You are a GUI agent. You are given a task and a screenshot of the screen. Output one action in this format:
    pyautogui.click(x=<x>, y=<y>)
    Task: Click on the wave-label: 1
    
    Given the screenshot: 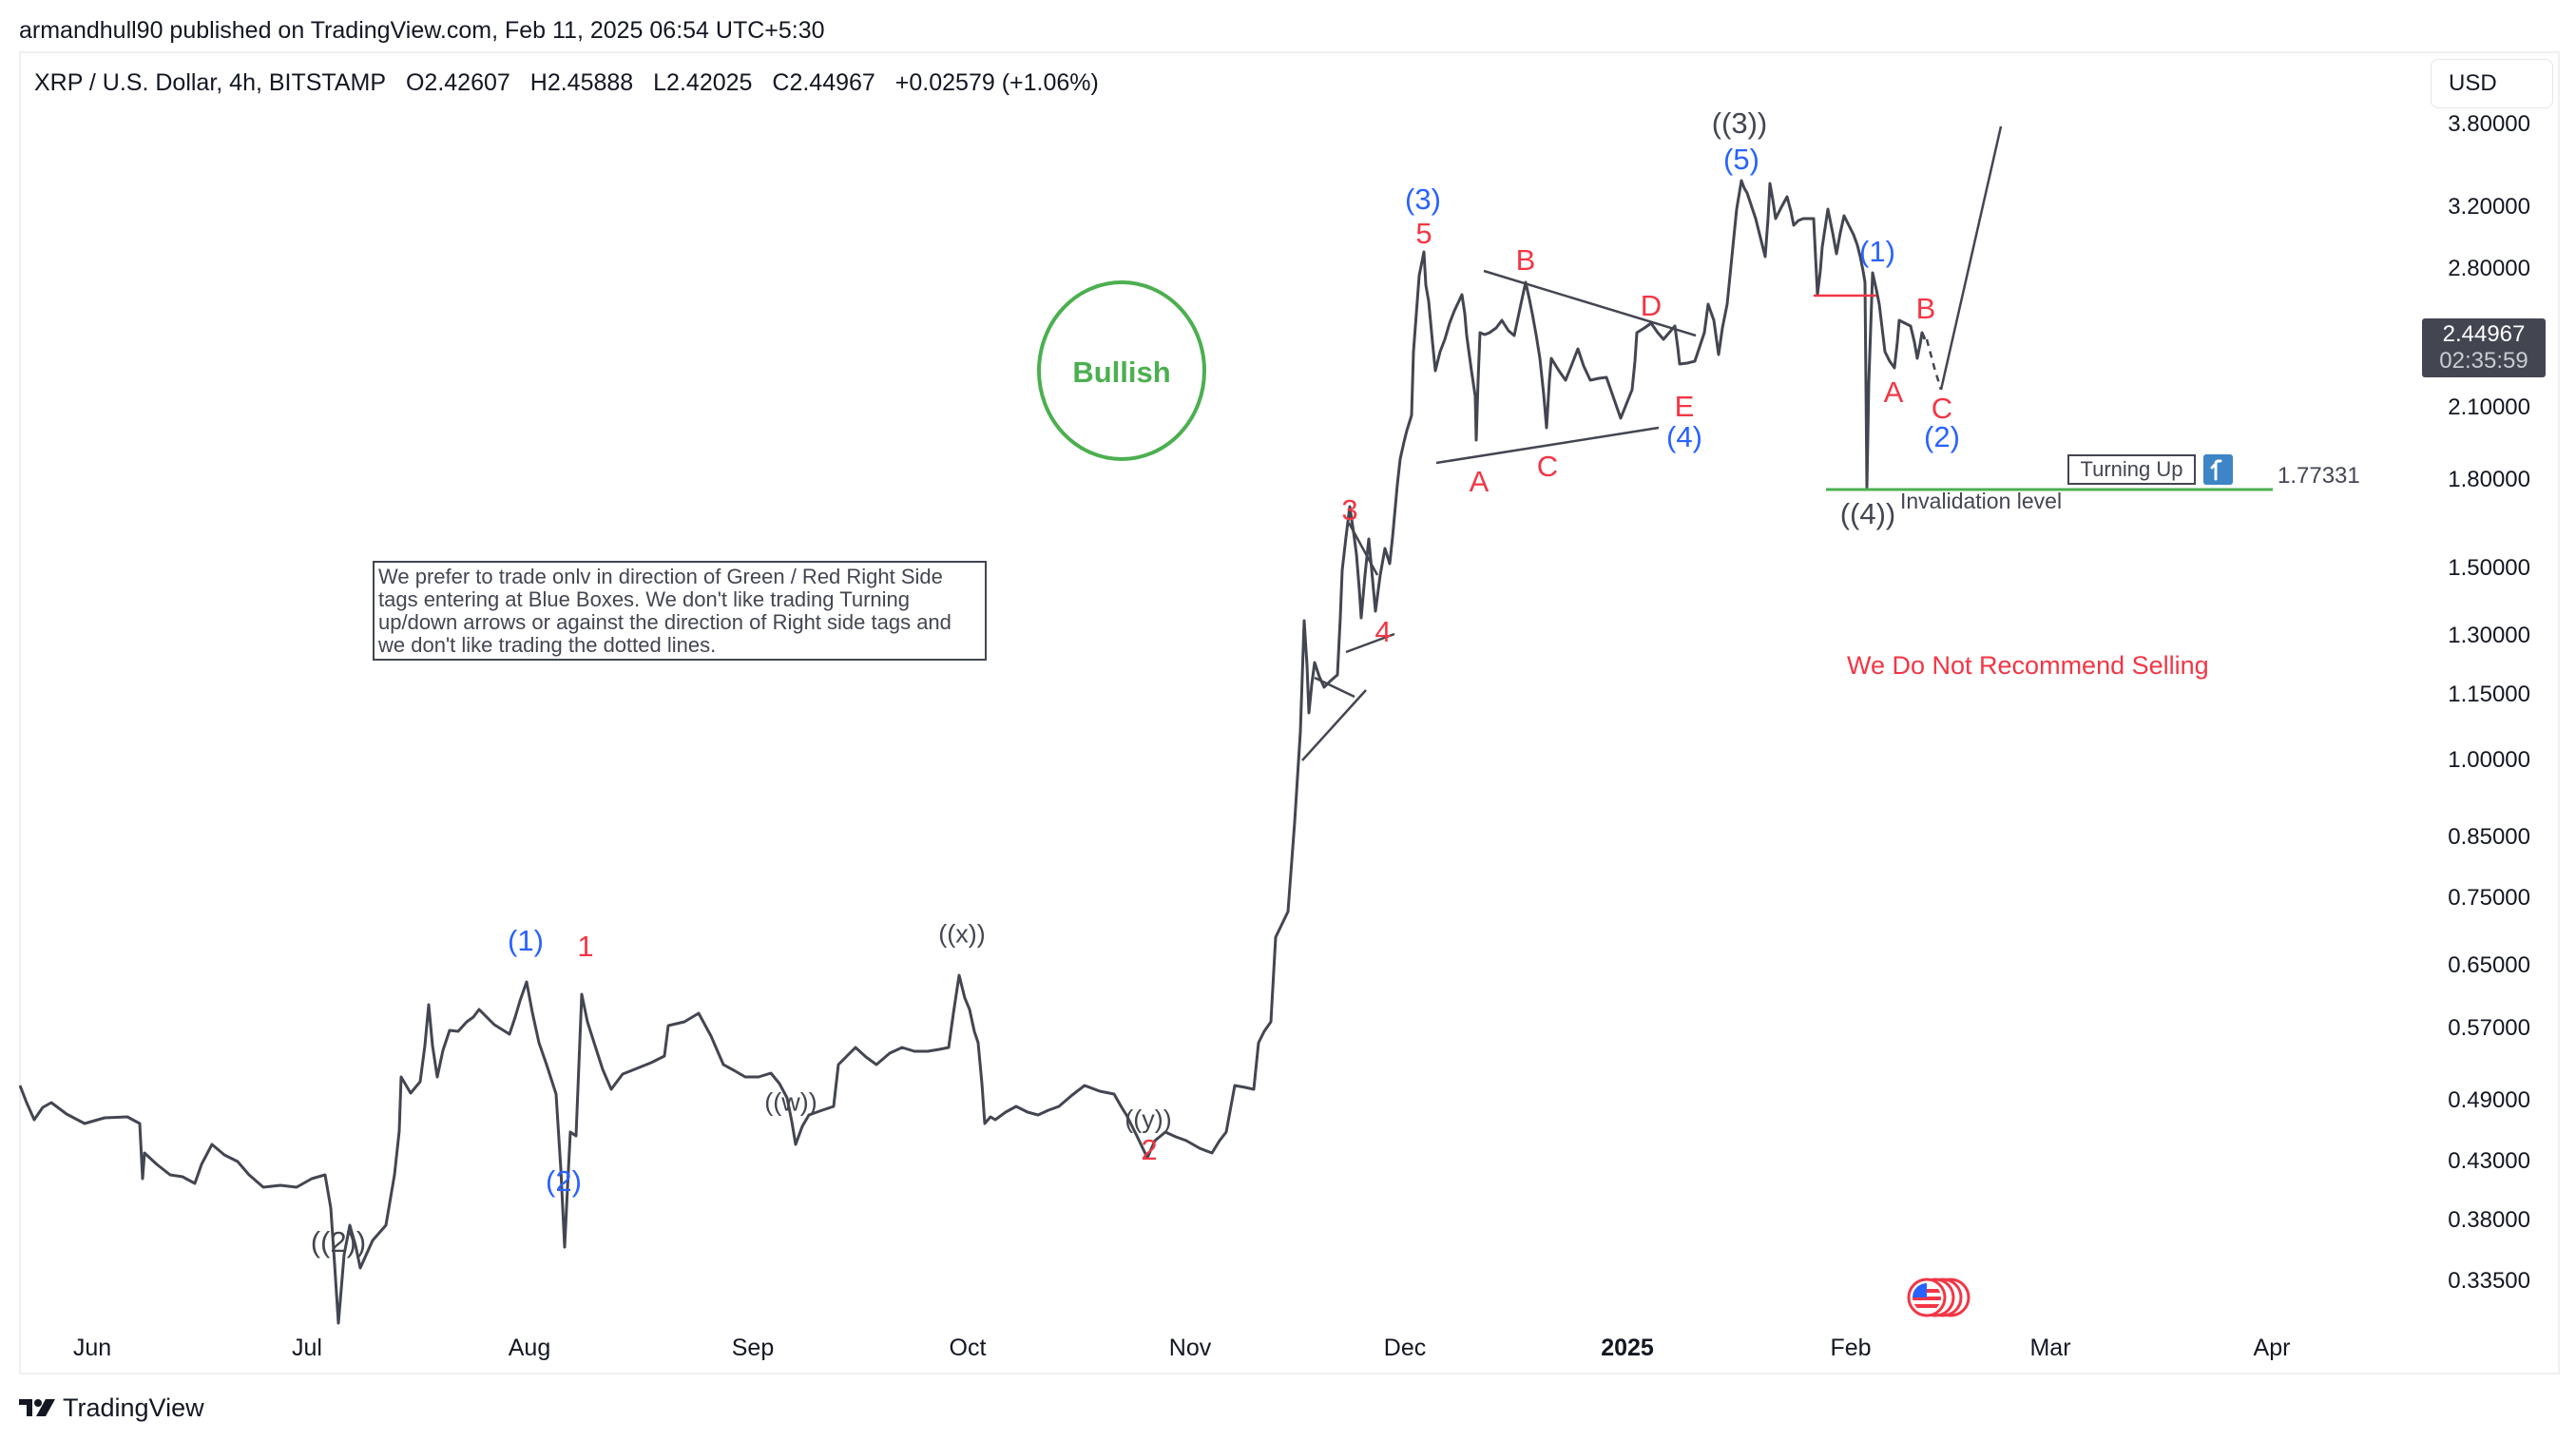 What is the action you would take?
    pyautogui.click(x=585, y=946)
    